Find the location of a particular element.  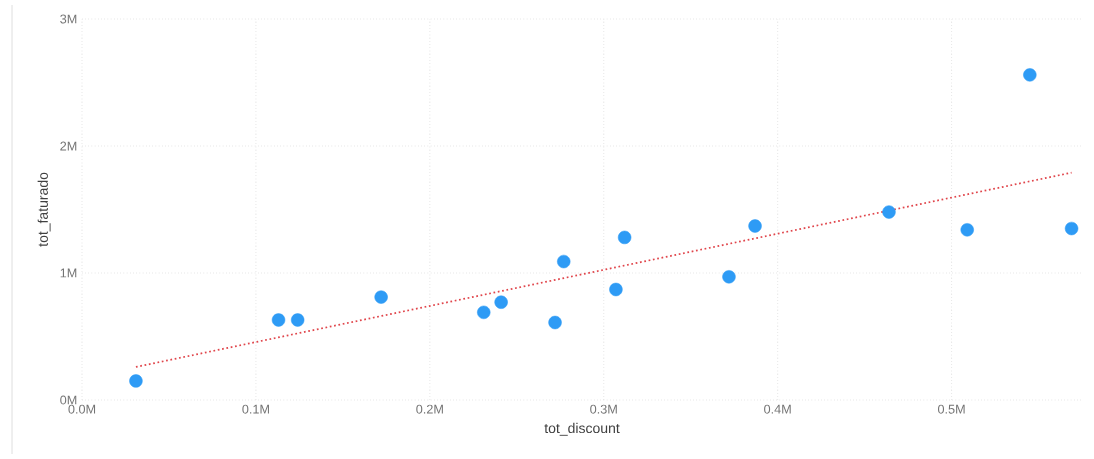

x-tick-label: 0.0M is located at coordinates (82, 409).